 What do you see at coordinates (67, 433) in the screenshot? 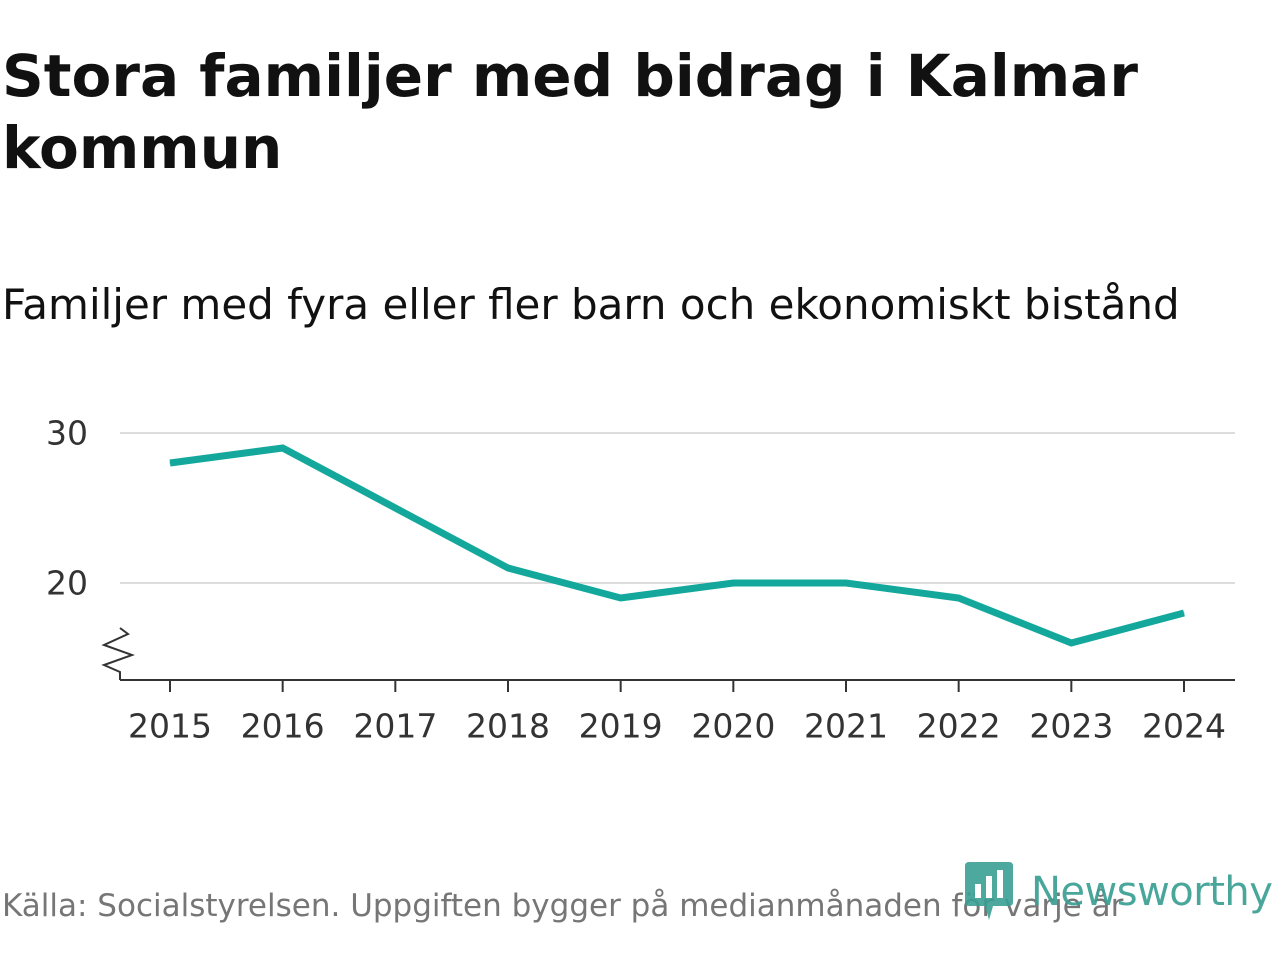
I see `y-tick-label: 30` at bounding box center [67, 433].